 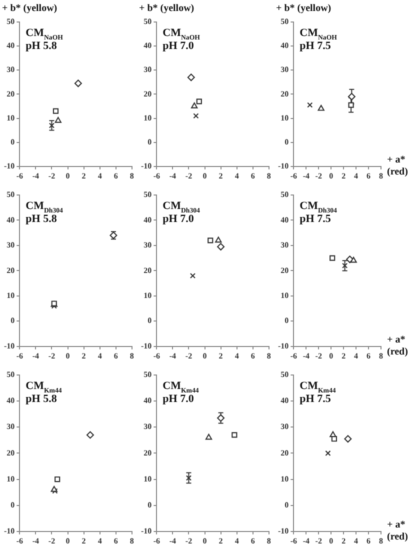 I want to click on text: pH 5.8, so click(x=42, y=219).